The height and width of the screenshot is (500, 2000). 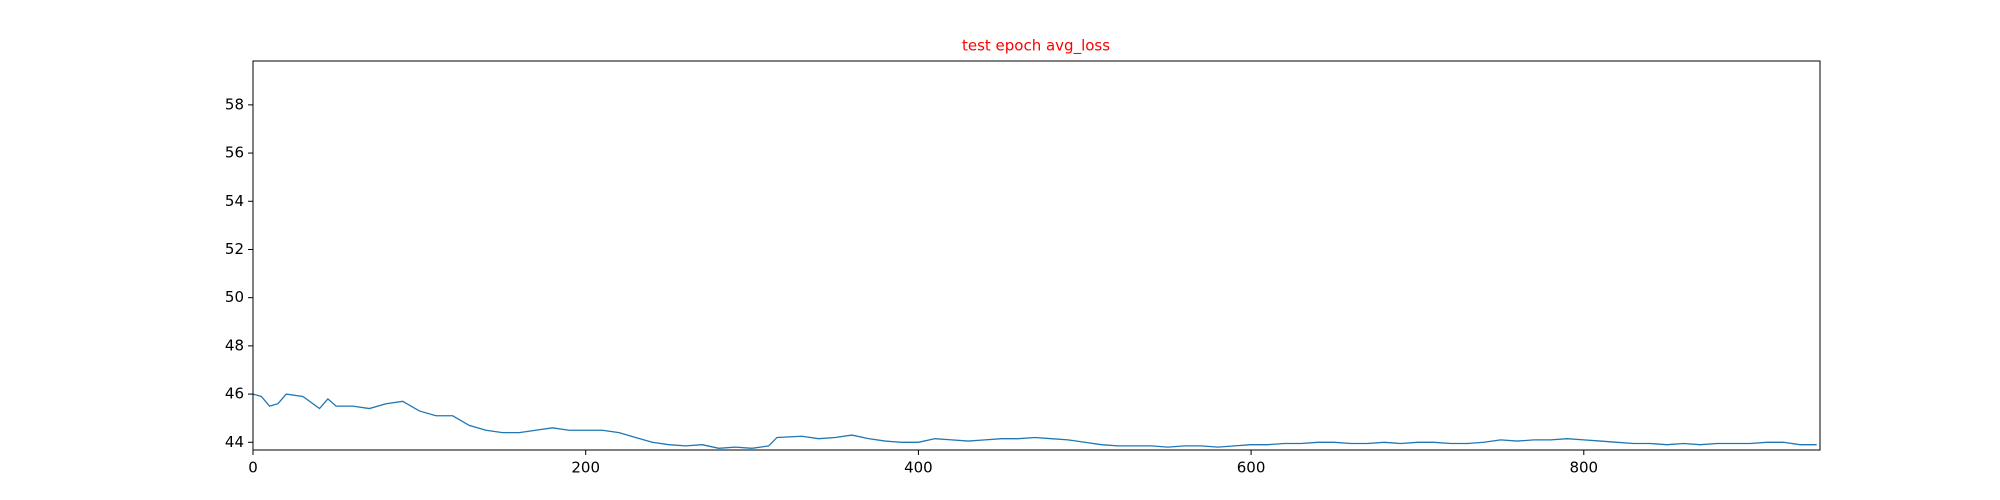 I want to click on y-tick-label: 54, so click(x=234, y=201).